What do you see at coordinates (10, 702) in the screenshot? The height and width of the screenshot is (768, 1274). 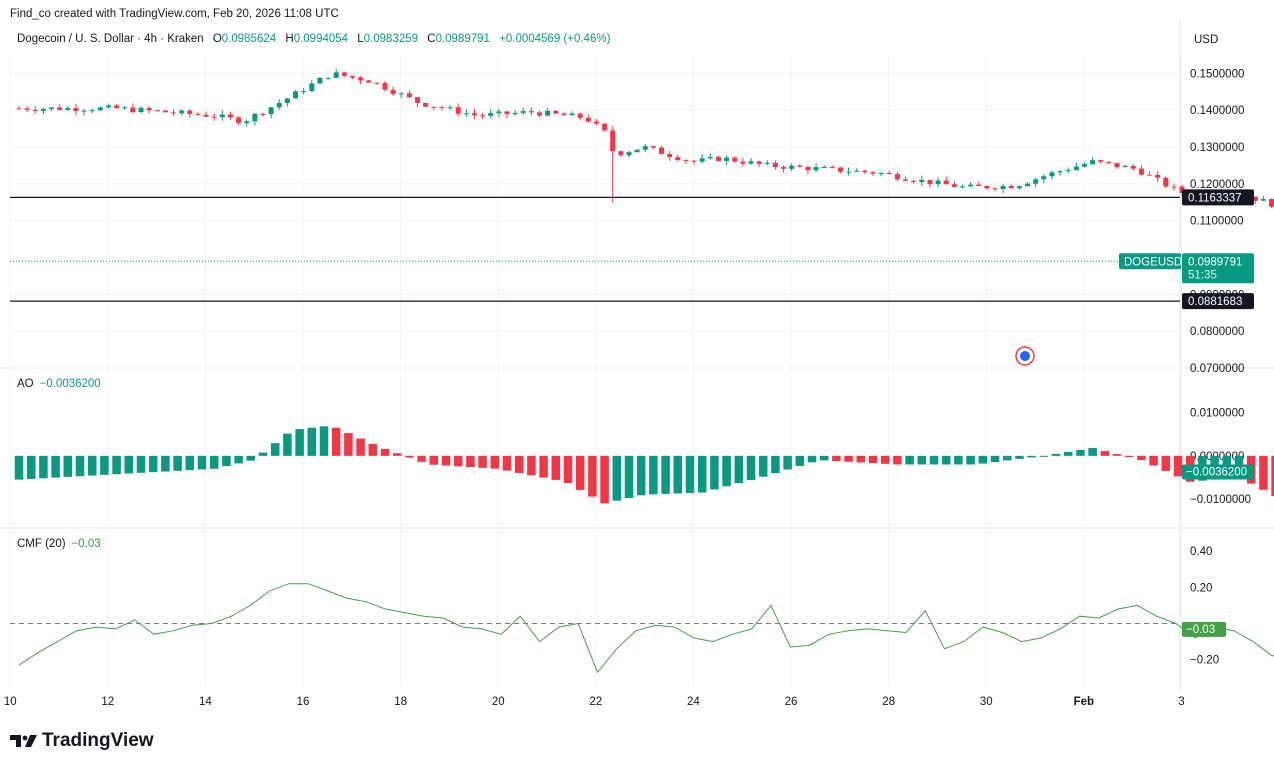 I see `time-tick-label: 10` at bounding box center [10, 702].